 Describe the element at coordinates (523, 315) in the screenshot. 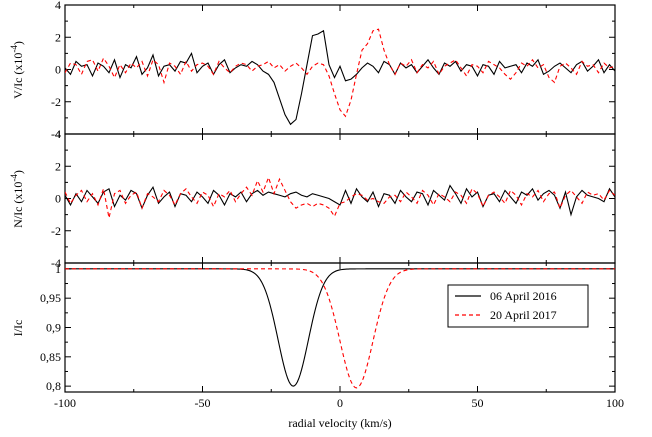

I see `legend-label-2017: 20 April 2017` at that location.